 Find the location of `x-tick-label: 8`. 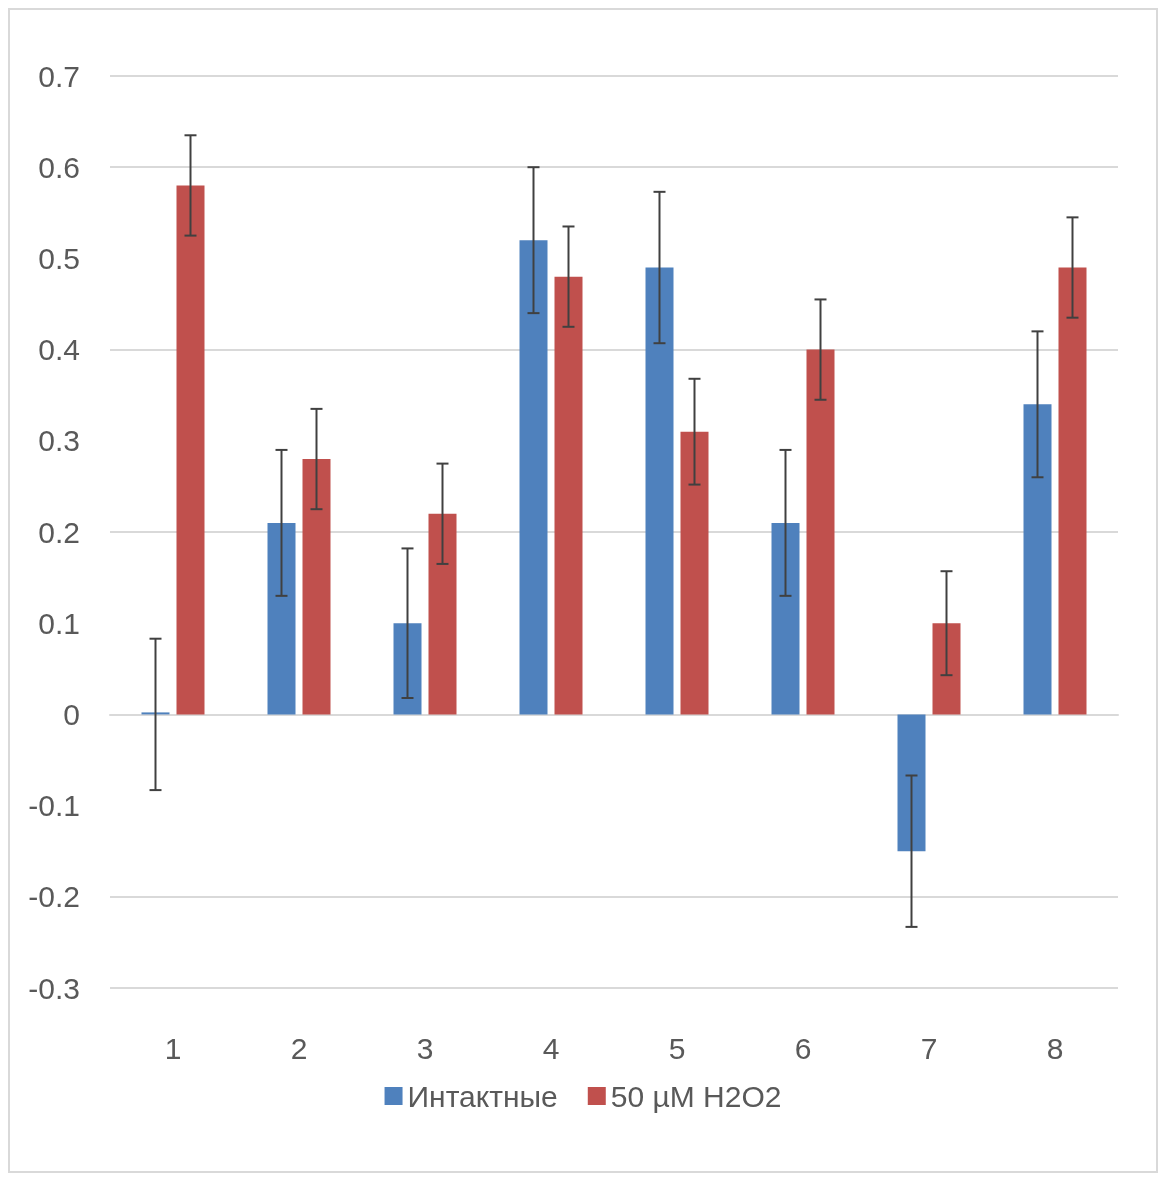

x-tick-label: 8 is located at coordinates (1055, 1048).